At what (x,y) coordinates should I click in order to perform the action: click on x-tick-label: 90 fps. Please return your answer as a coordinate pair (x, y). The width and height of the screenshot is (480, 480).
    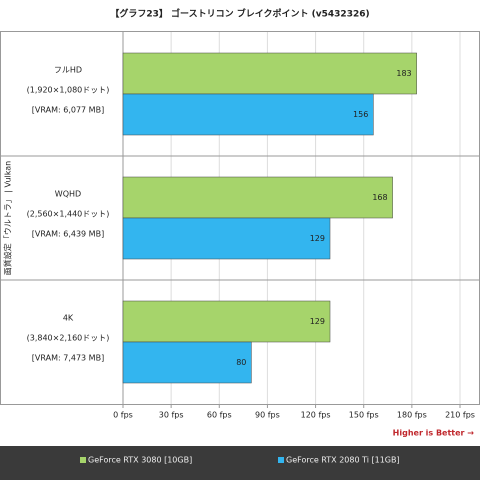
    Looking at the image, I should click on (267, 415).